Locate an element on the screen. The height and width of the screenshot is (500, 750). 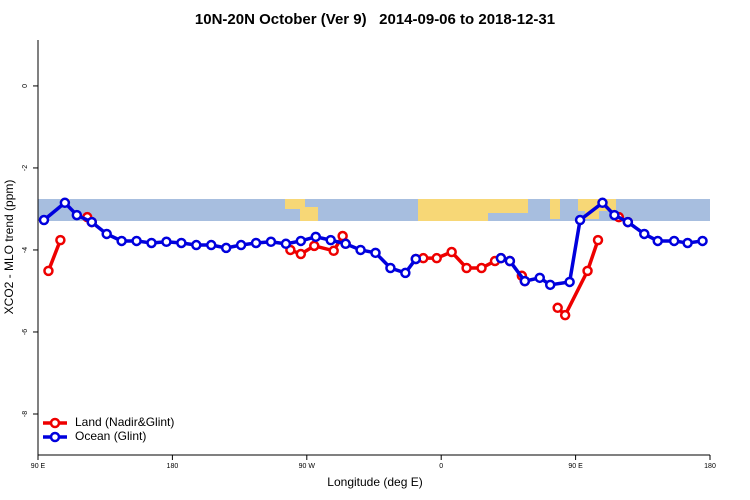
y-axis-label: XCO2 - MLO trend (ppm) is located at coordinates (9, 247).